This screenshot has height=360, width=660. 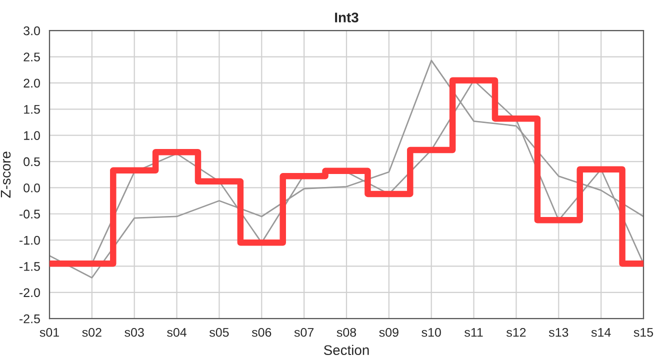 What do you see at coordinates (558, 332) in the screenshot?
I see `x-tick-label: s13` at bounding box center [558, 332].